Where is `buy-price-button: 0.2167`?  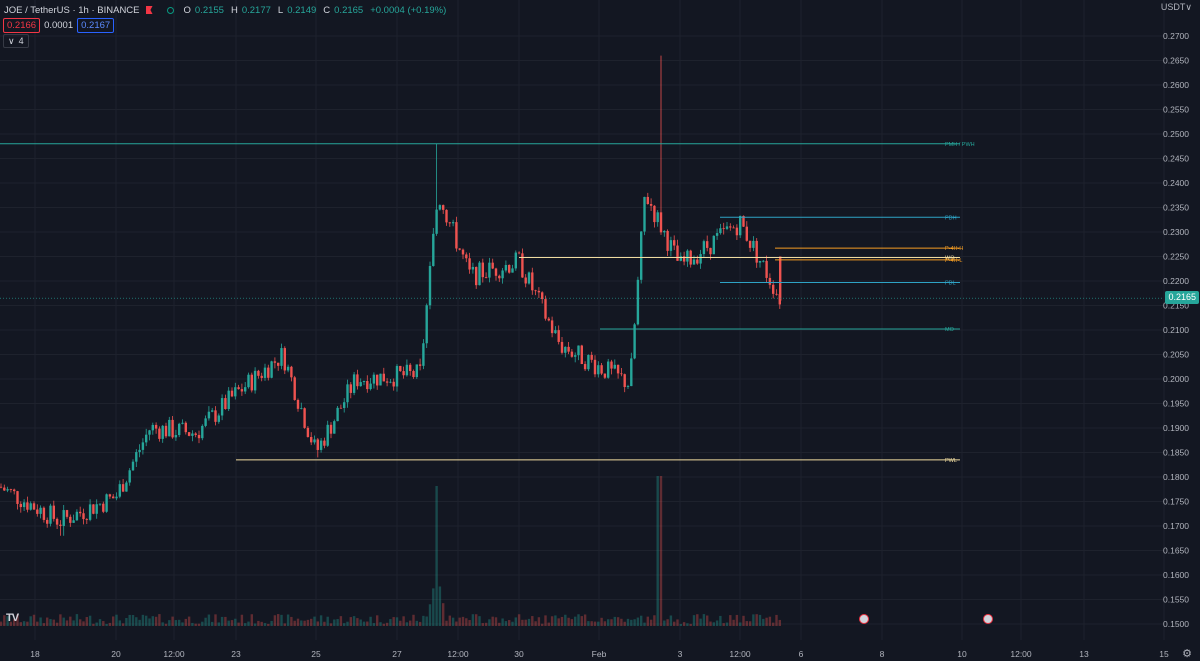 buy-price-button: 0.2167 is located at coordinates (96, 25).